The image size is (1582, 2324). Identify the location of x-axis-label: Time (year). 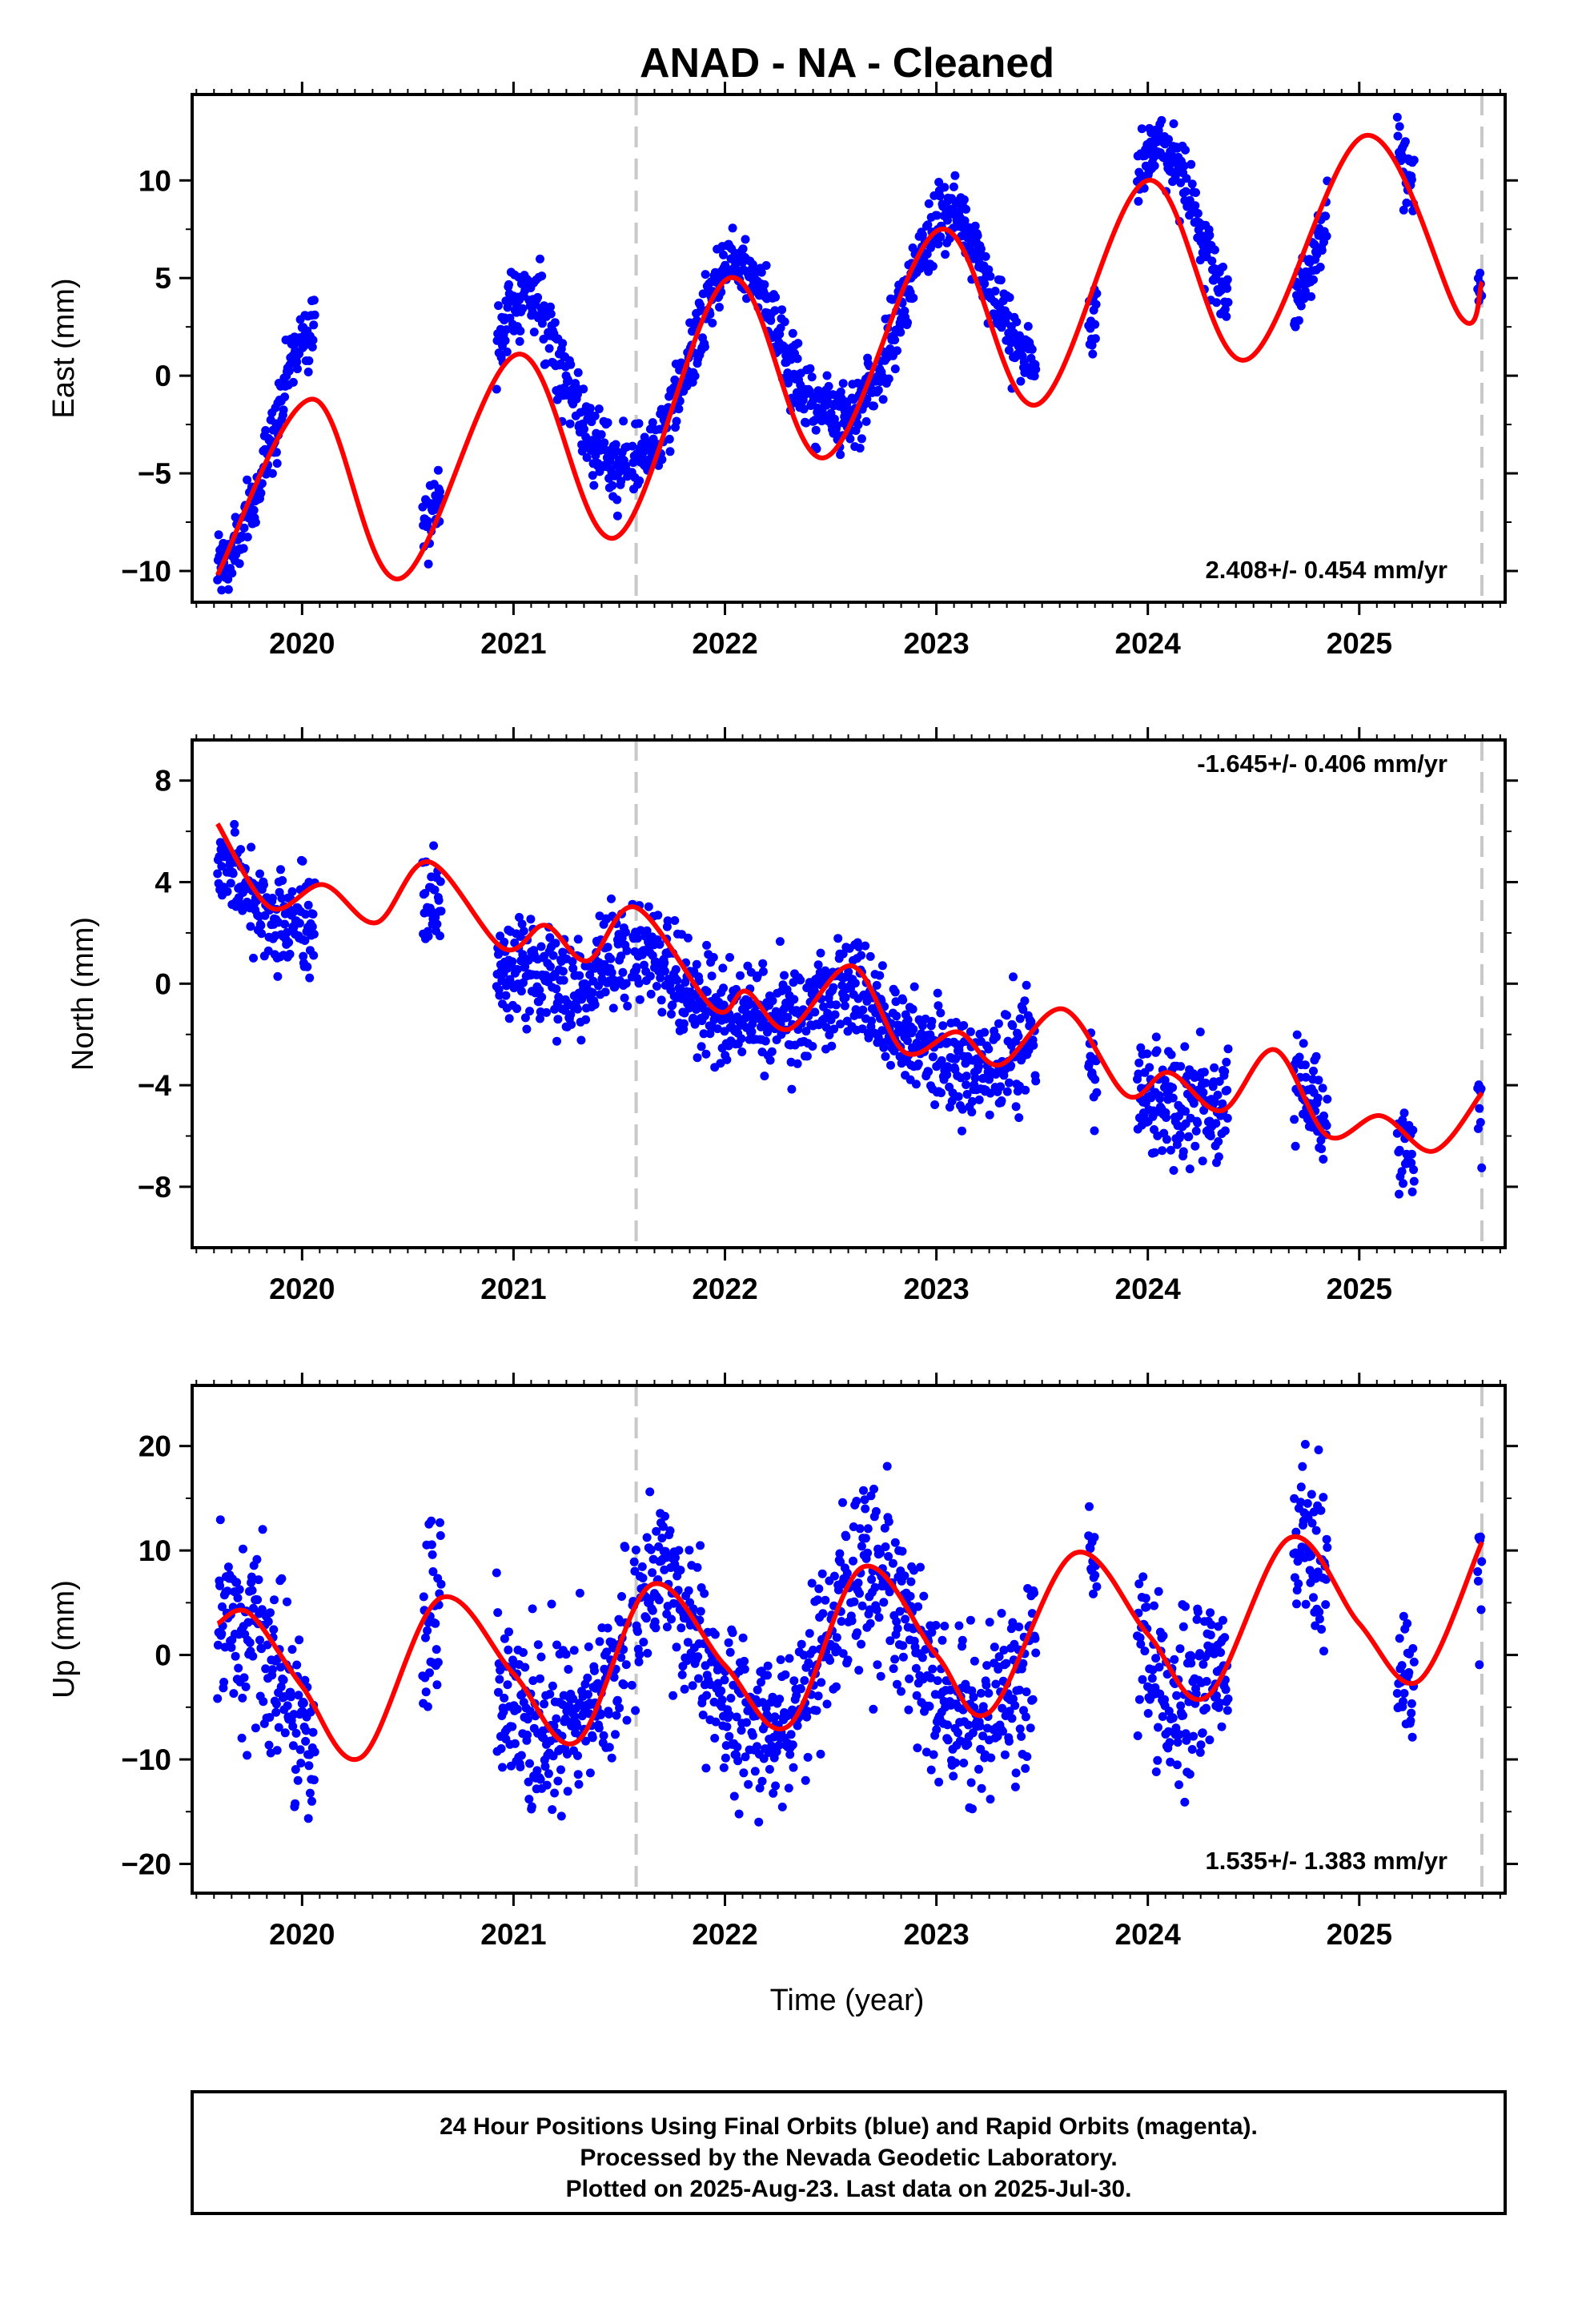
(847, 2000).